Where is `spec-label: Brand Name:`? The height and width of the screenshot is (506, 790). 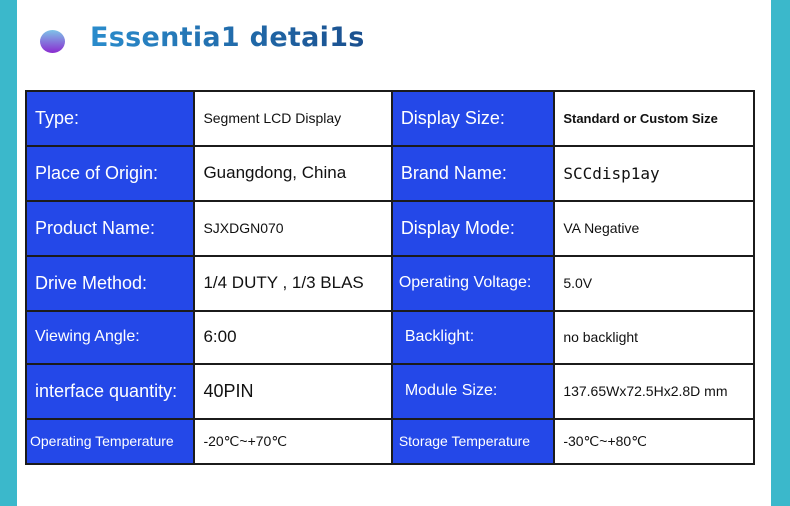 spec-label: Brand Name: is located at coordinates (473, 173).